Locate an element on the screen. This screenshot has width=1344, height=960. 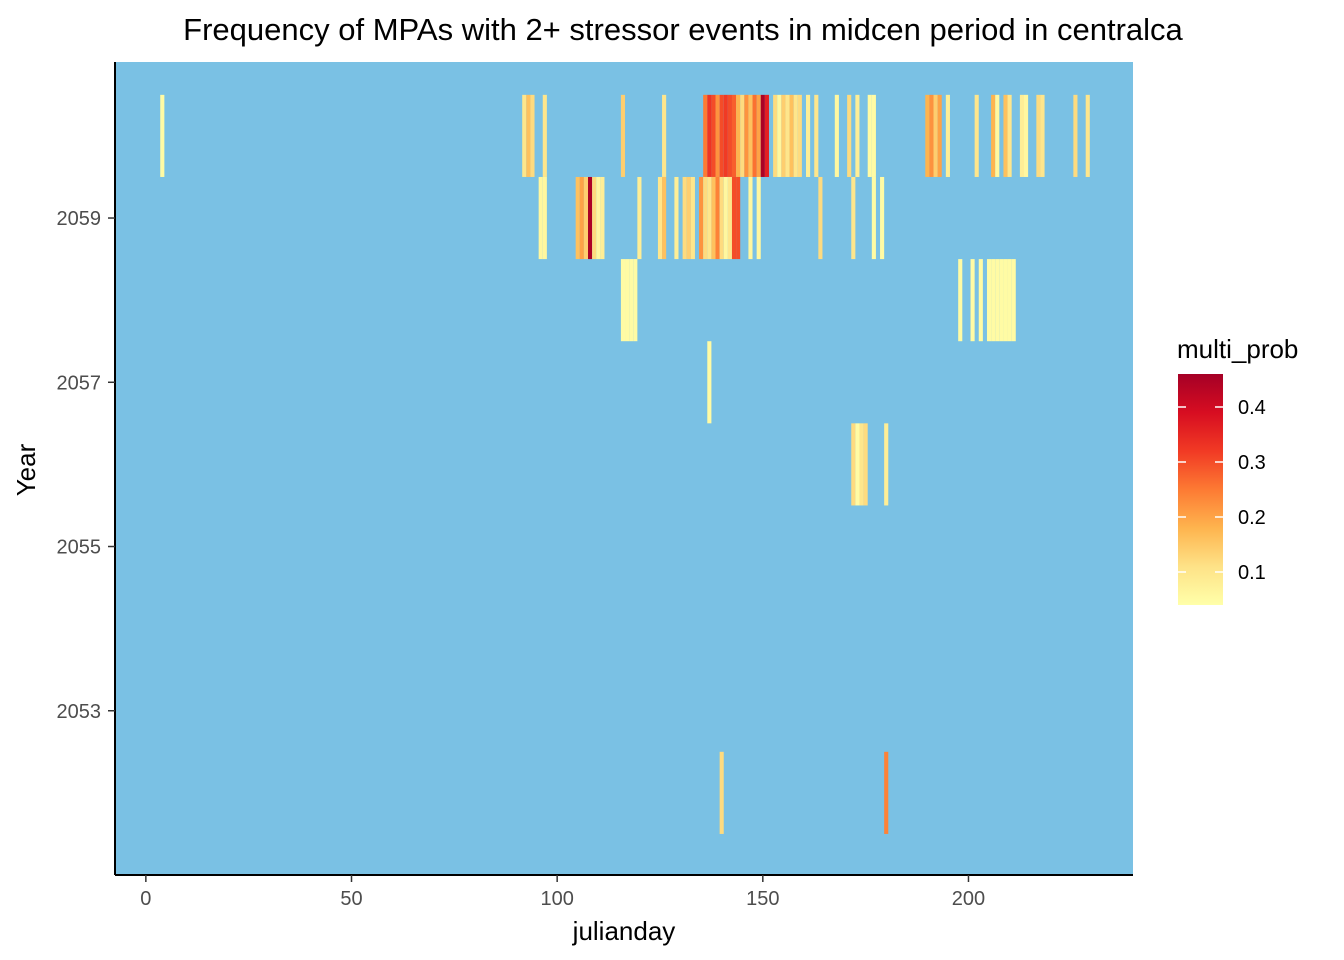
legend-ticks: 0.1 0.2 0.3 0.4 is located at coordinates (1222, 490).